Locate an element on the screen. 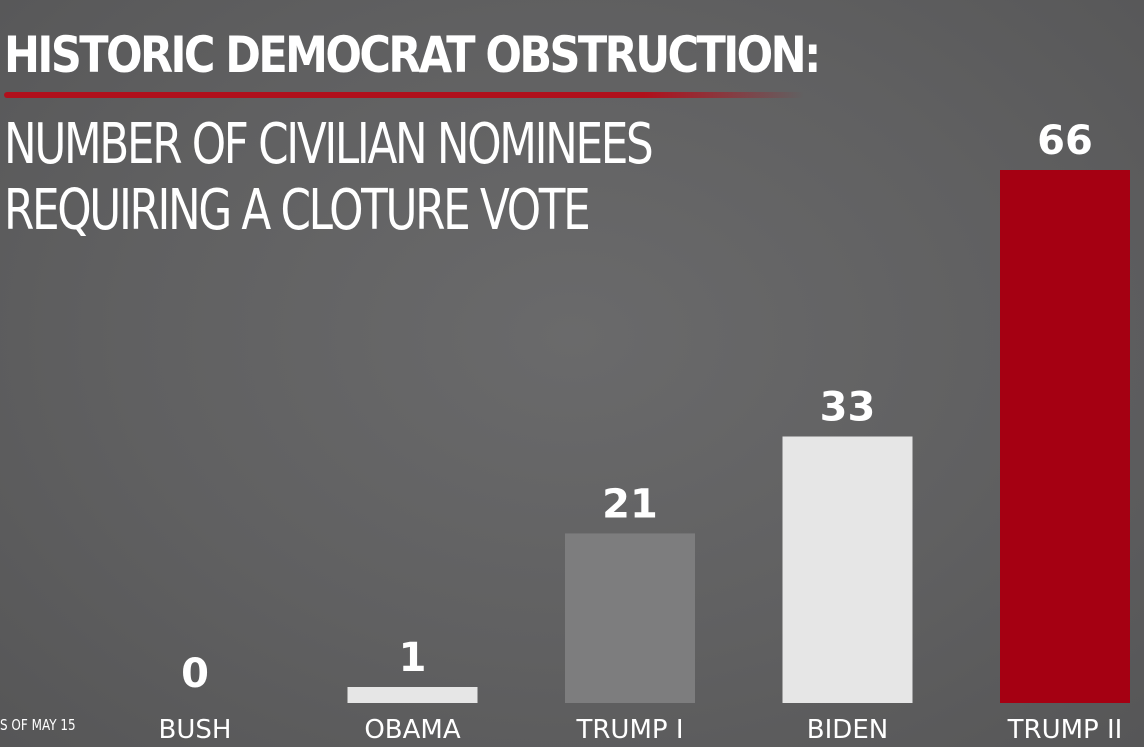 Image resolution: width=1144 pixels, height=747 pixels. bar-obama is located at coordinates (412, 695).